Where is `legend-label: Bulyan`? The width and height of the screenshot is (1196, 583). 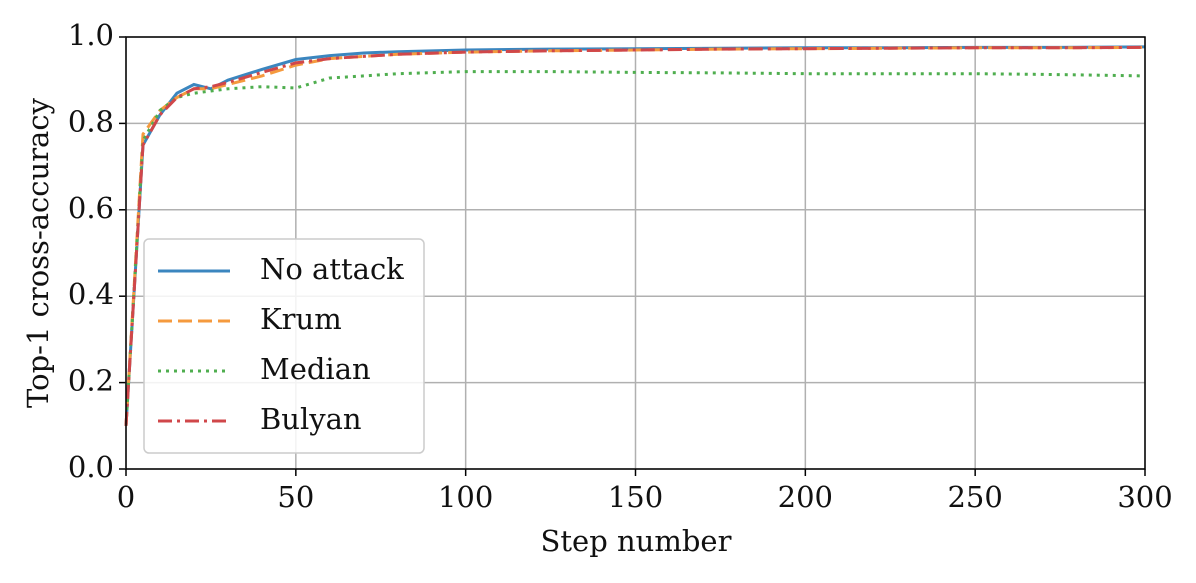 legend-label: Bulyan is located at coordinates (311, 419).